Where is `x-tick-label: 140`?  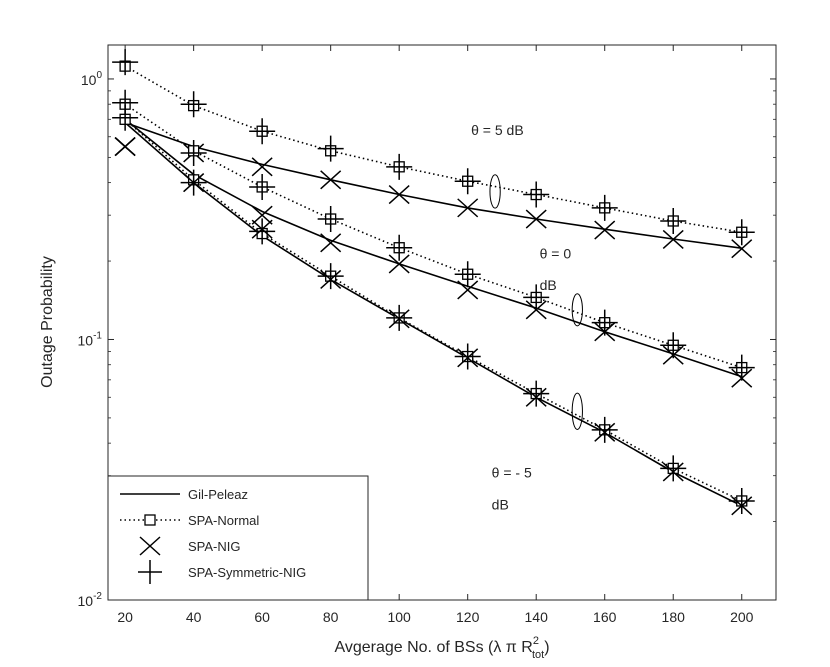
x-tick-label: 140 is located at coordinates (537, 617).